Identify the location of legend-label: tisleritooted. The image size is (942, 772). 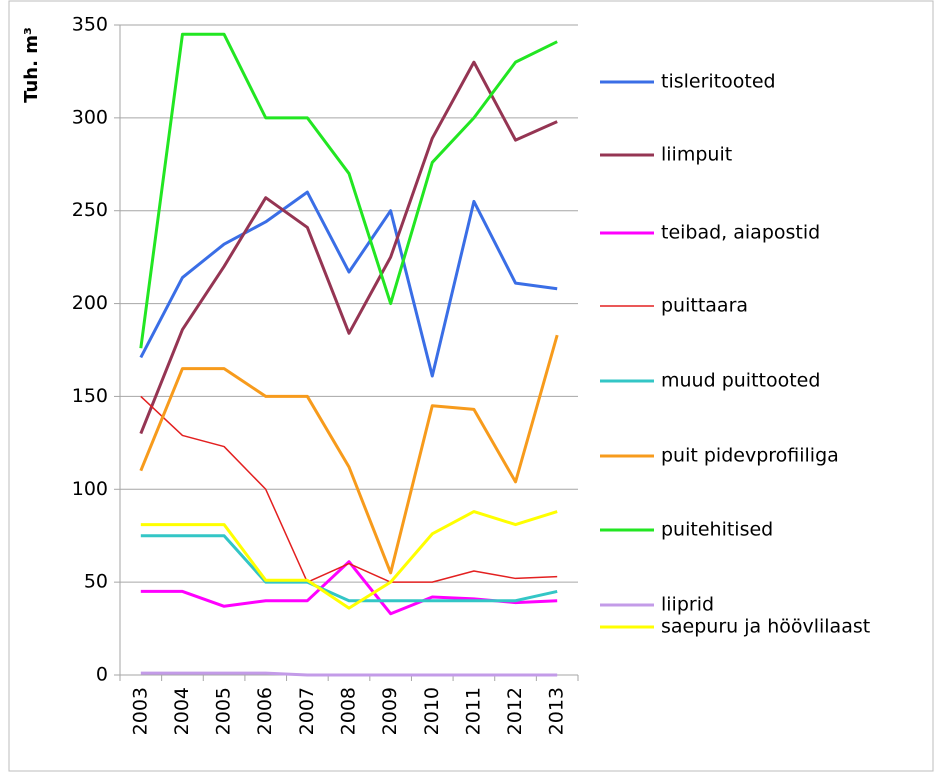
(718, 82).